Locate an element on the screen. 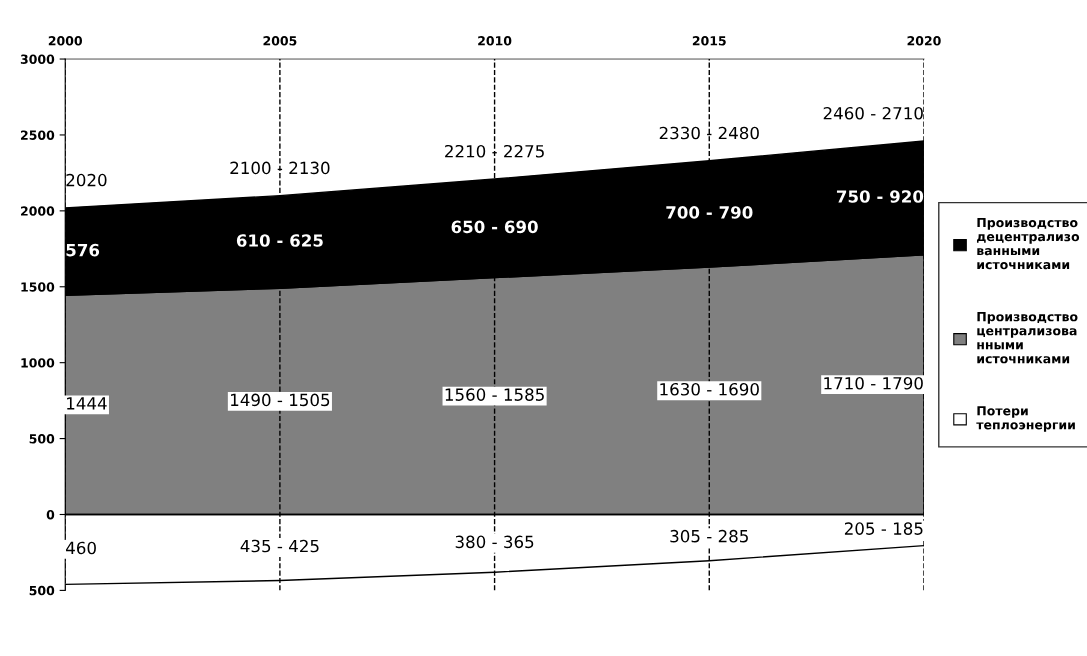 The width and height of the screenshot is (1087, 656). annotation: 460 is located at coordinates (81, 548).